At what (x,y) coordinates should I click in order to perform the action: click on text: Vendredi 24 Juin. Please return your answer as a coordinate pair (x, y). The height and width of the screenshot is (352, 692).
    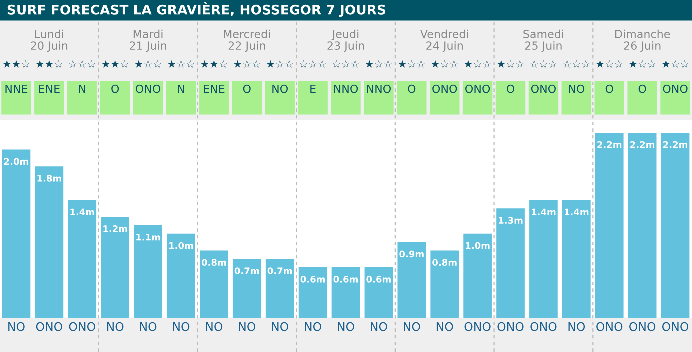
    Looking at the image, I should click on (444, 41).